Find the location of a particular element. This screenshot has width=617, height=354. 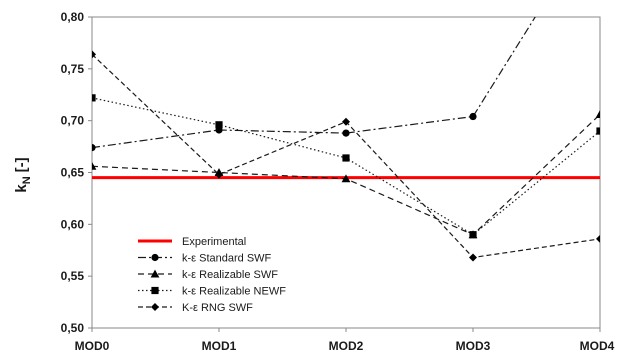

y-tick-label: 0,60 is located at coordinates (73, 224).